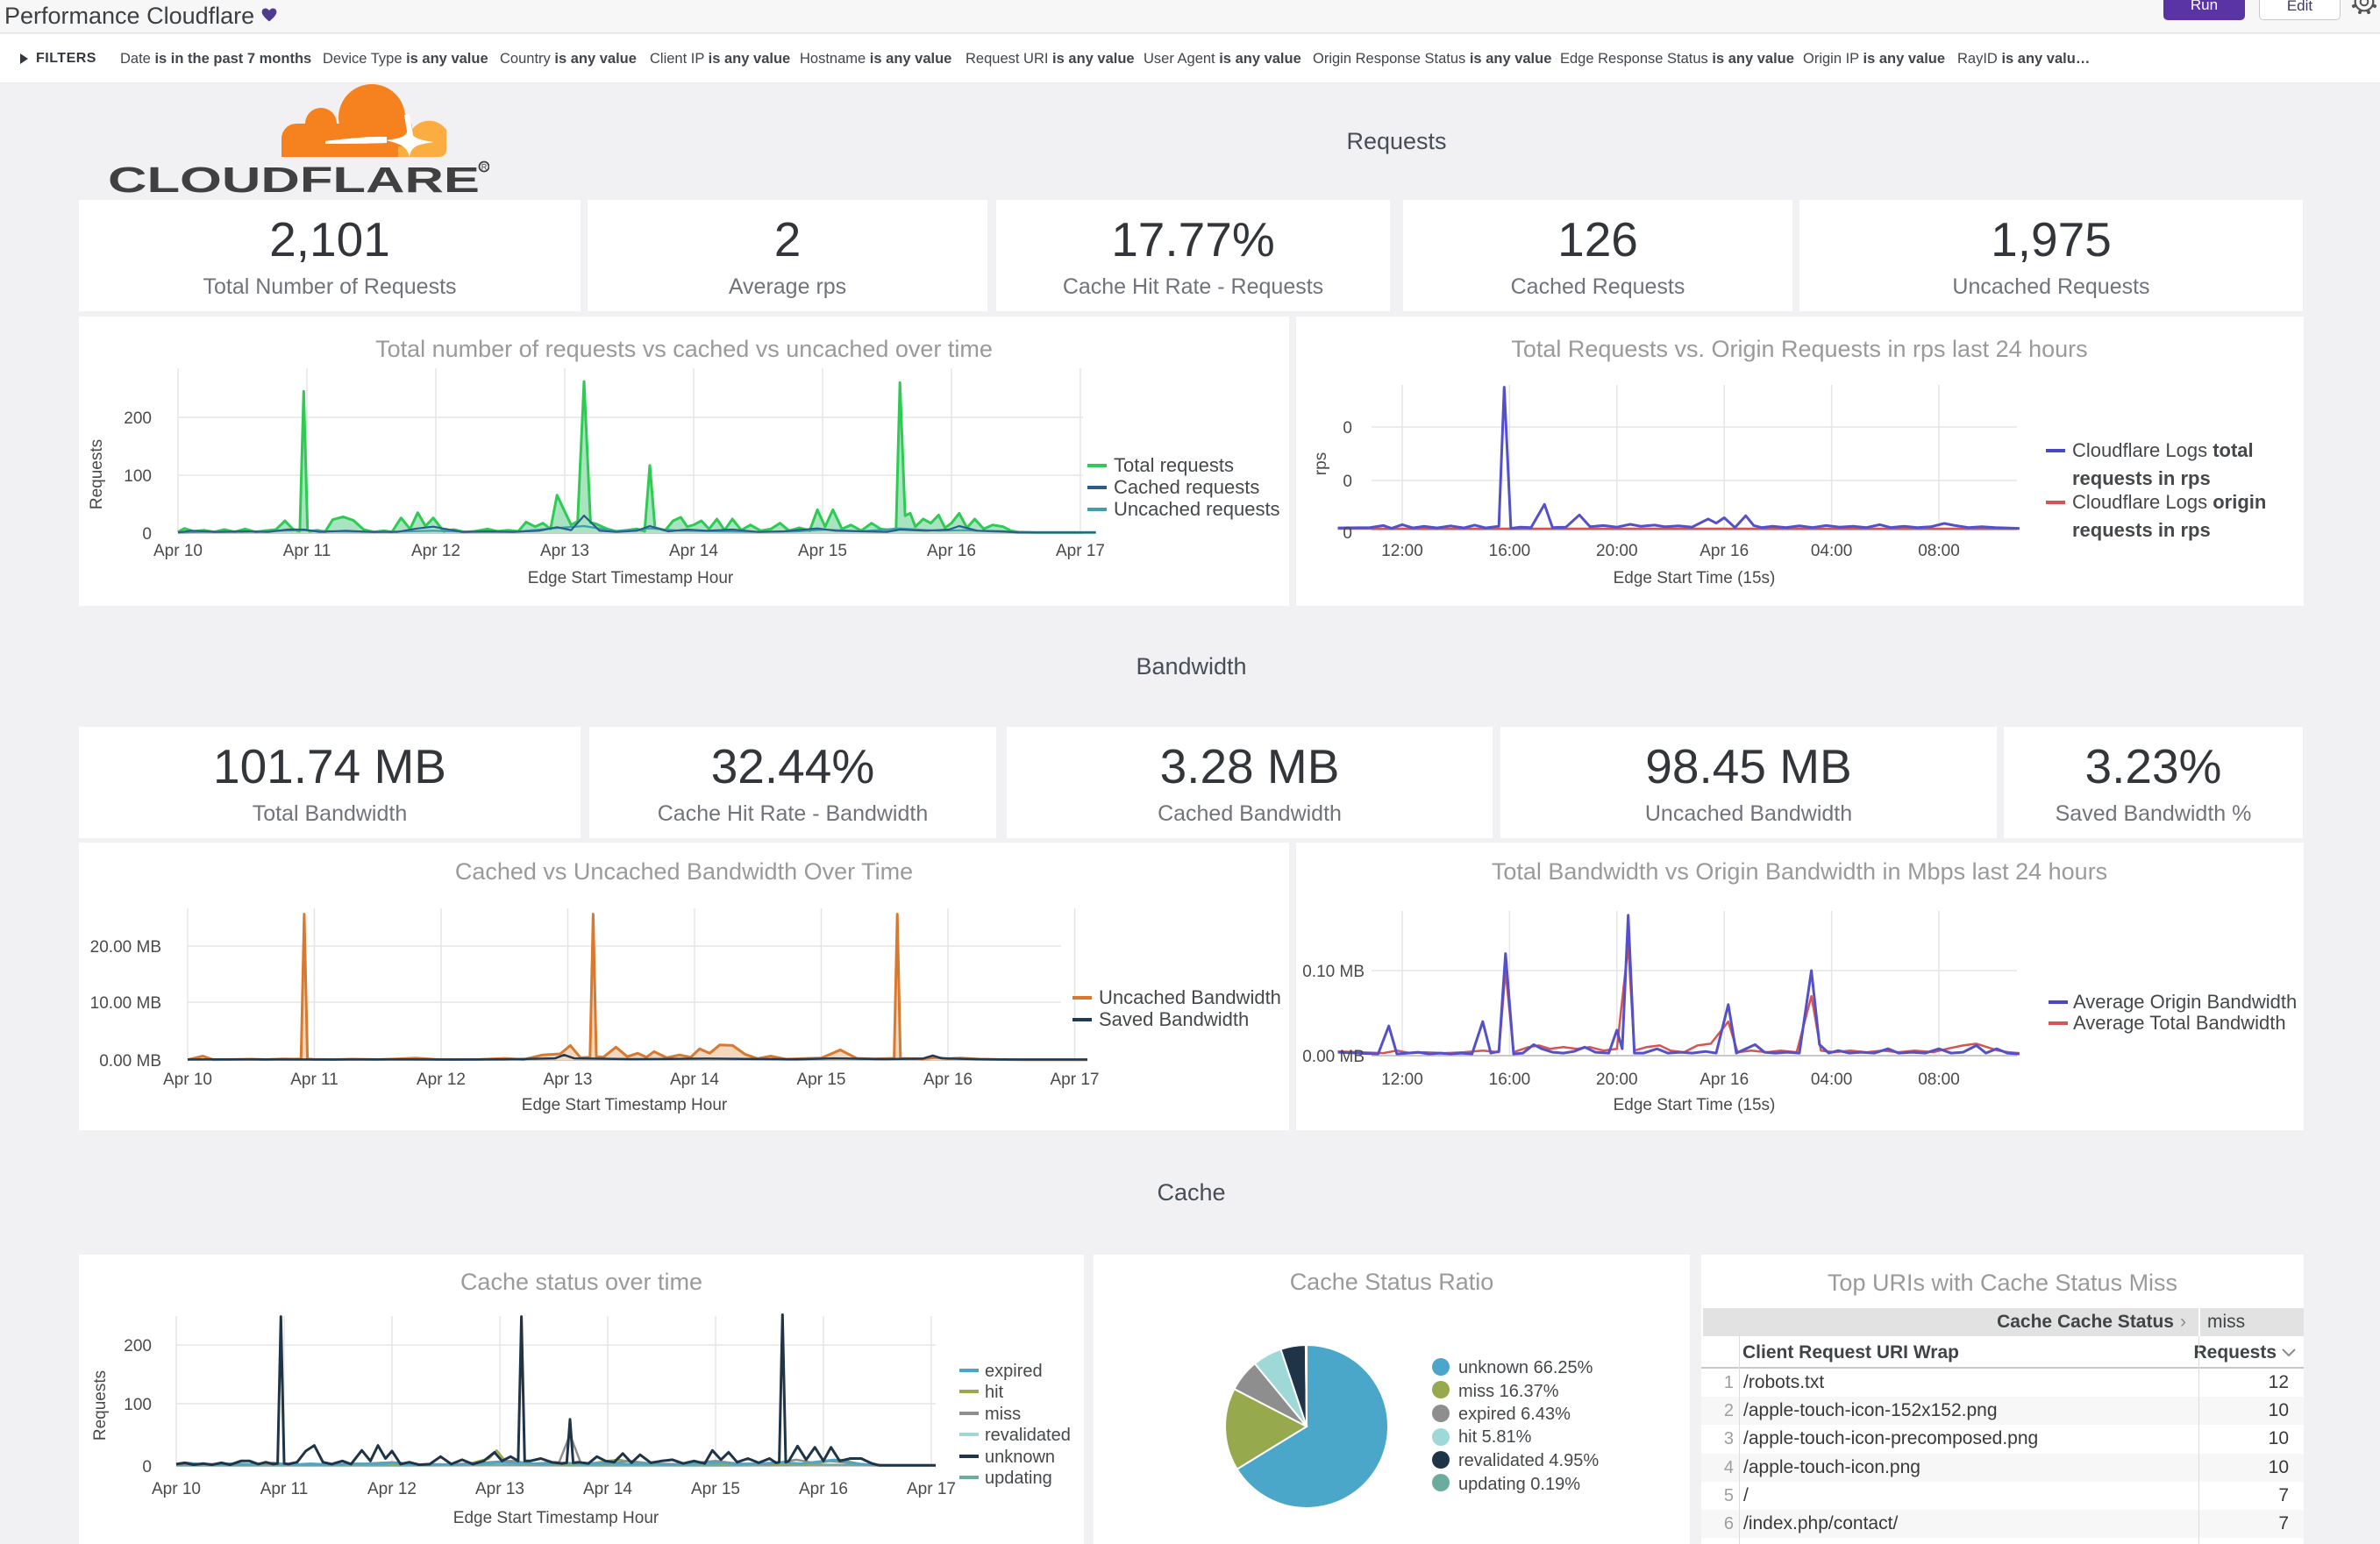 This screenshot has width=2380, height=1544. I want to click on svg-text: unknown 66.25%, so click(1525, 1368).